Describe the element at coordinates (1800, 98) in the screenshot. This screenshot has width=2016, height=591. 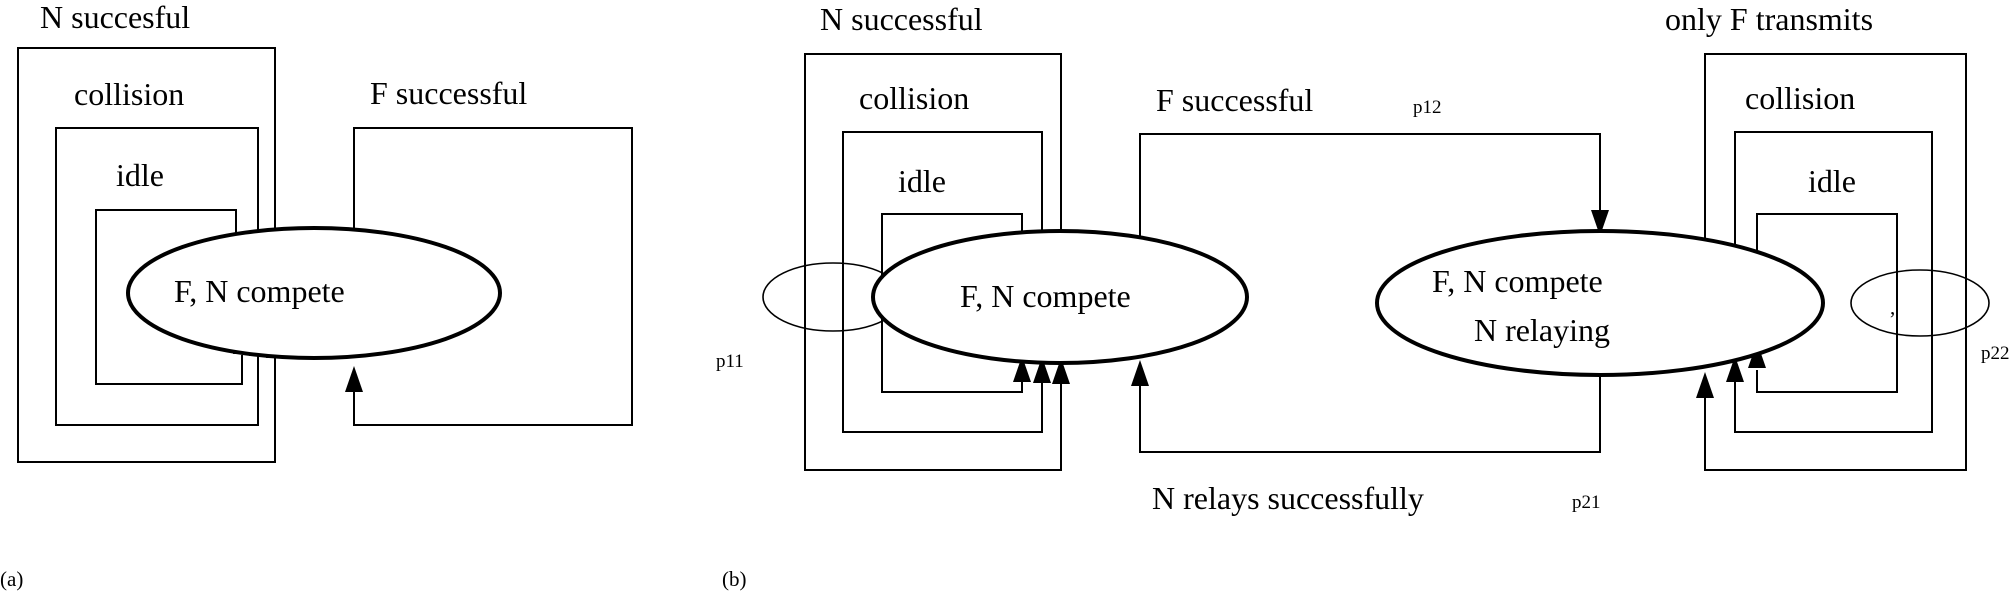
I see `b-right-collision-label: collision` at that location.